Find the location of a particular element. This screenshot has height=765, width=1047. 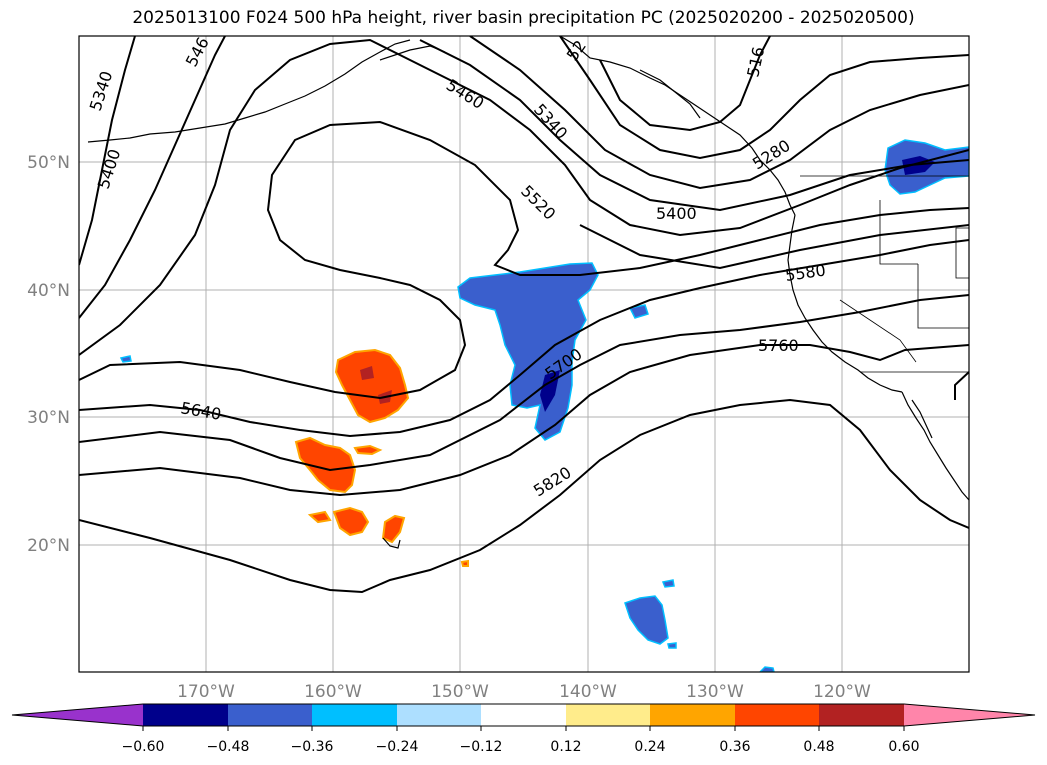

colorbar-tick-label: −0.36 is located at coordinates (312, 747).